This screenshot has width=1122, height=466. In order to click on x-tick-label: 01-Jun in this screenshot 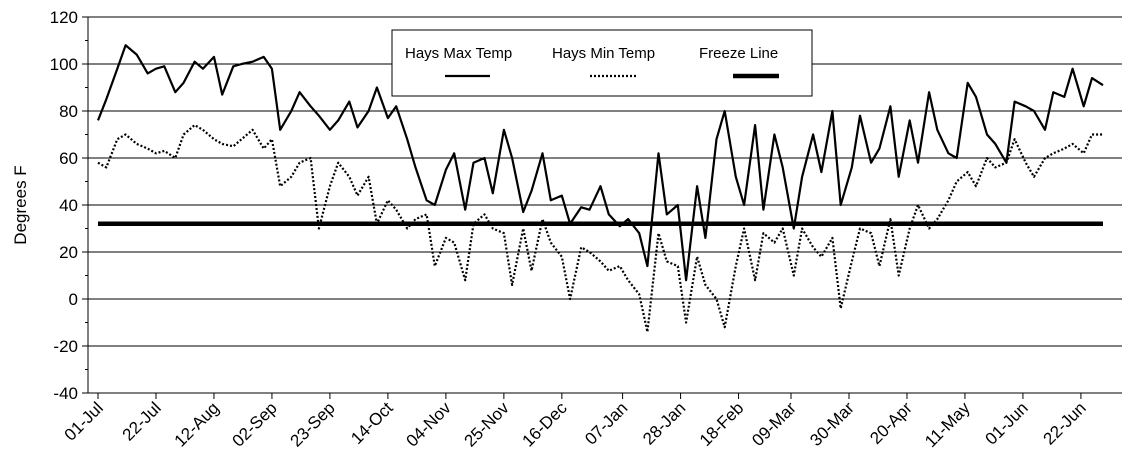, I will do `click(1007, 423)`.